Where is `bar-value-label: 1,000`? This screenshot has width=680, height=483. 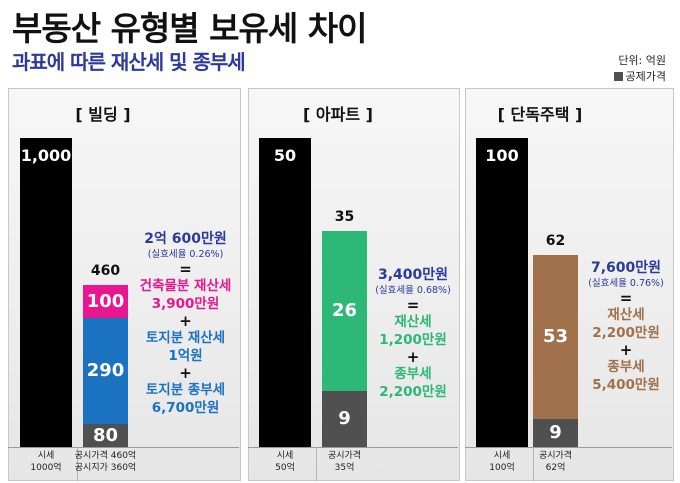 bar-value-label: 1,000 is located at coordinates (46, 155).